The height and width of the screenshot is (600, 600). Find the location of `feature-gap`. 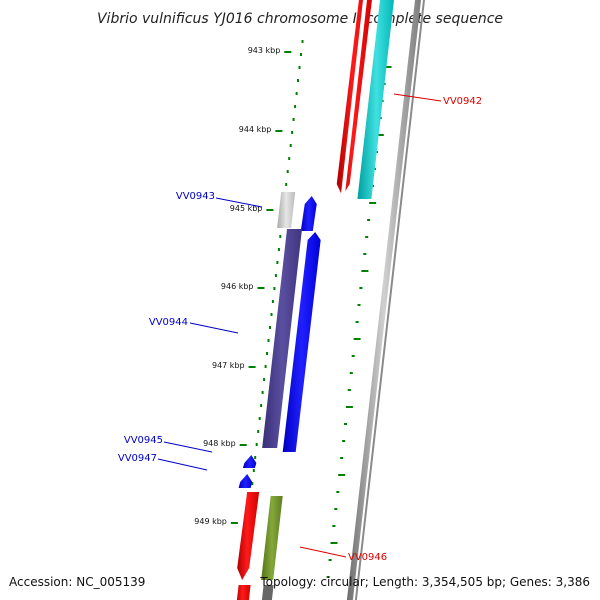

feature-gap is located at coordinates (354, 99).